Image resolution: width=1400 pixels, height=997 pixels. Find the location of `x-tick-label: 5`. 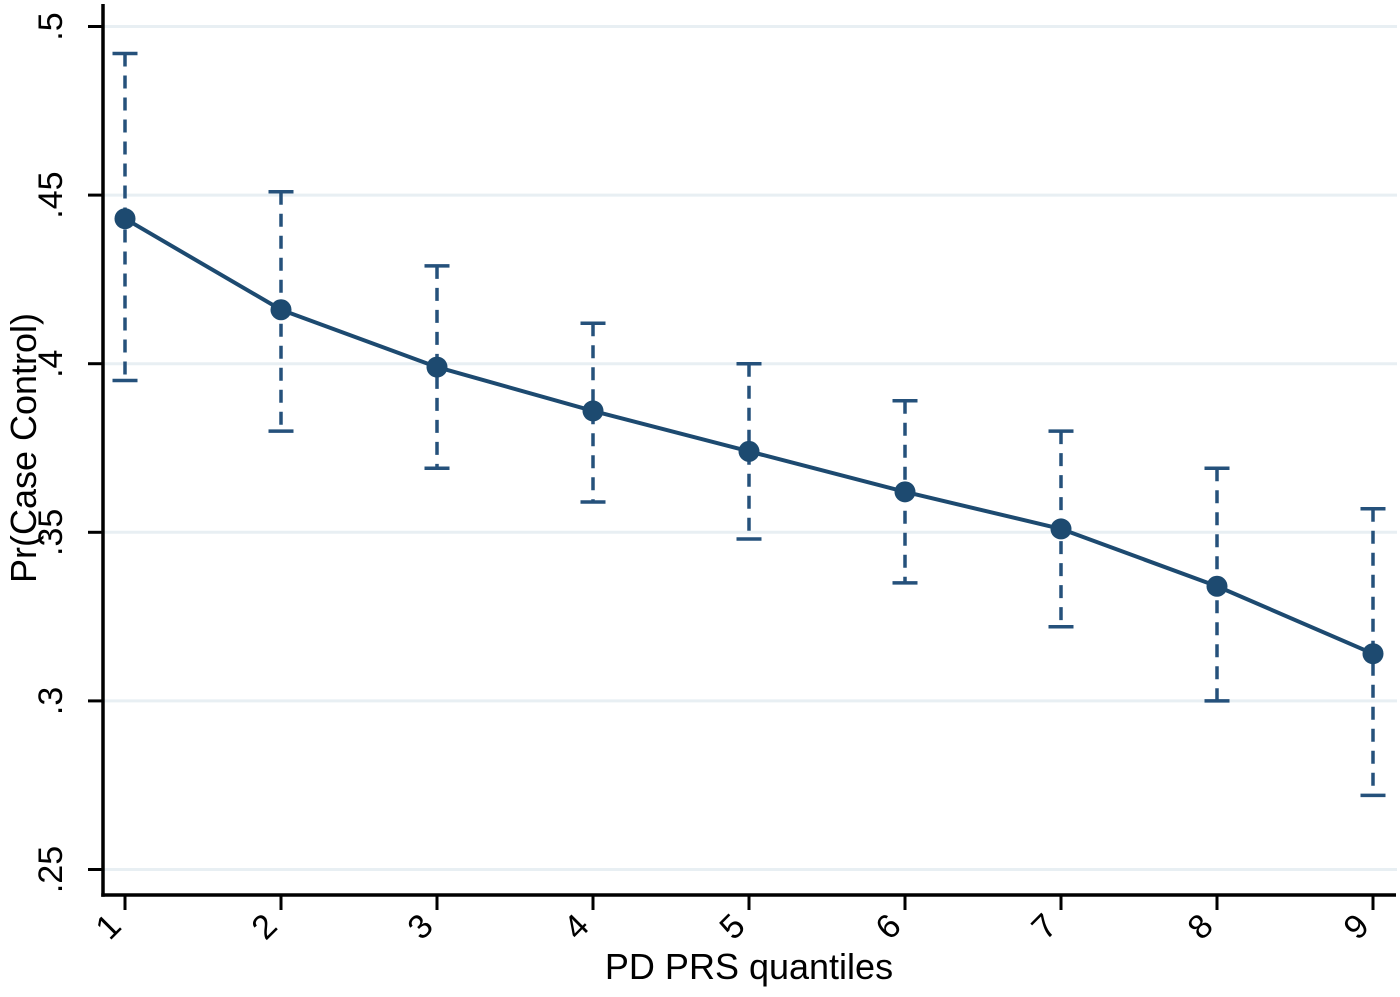

x-tick-label: 5 is located at coordinates (732, 927).